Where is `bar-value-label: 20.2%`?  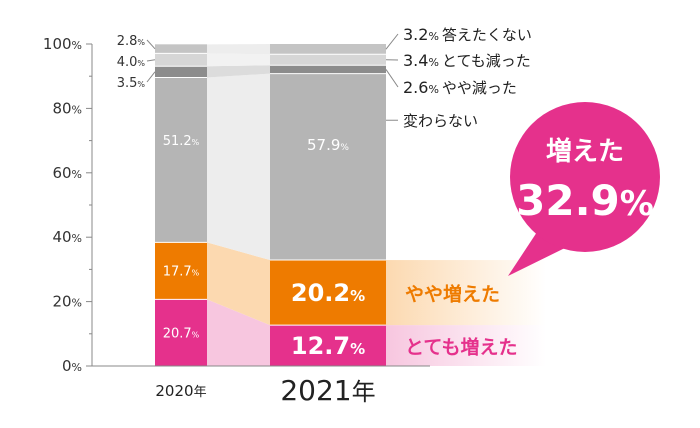
bar-value-label: 20.2% is located at coordinates (328, 293).